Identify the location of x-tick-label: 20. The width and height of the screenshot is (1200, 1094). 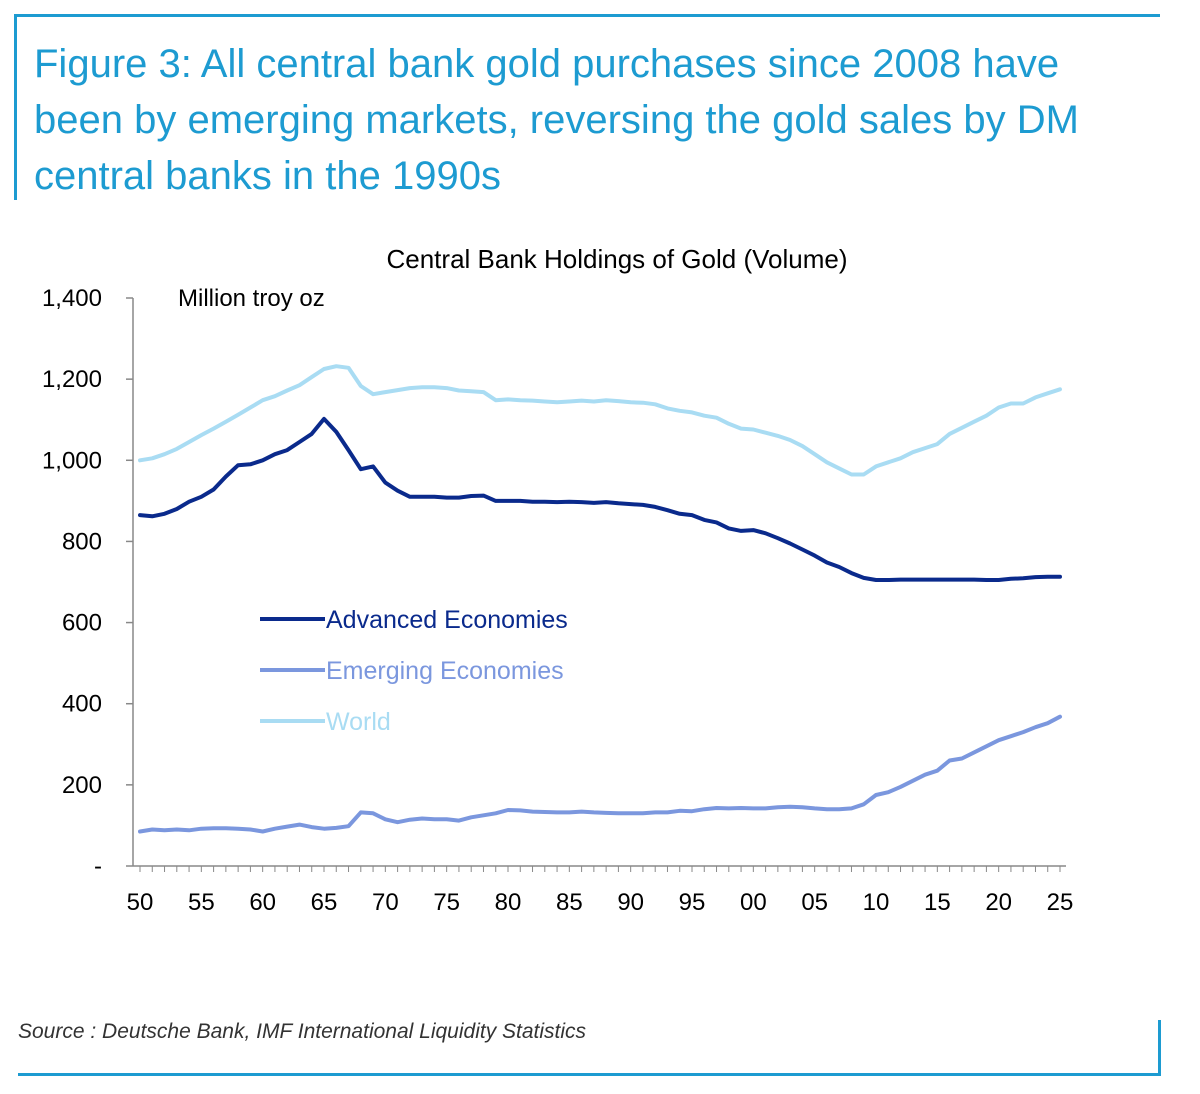
(998, 902).